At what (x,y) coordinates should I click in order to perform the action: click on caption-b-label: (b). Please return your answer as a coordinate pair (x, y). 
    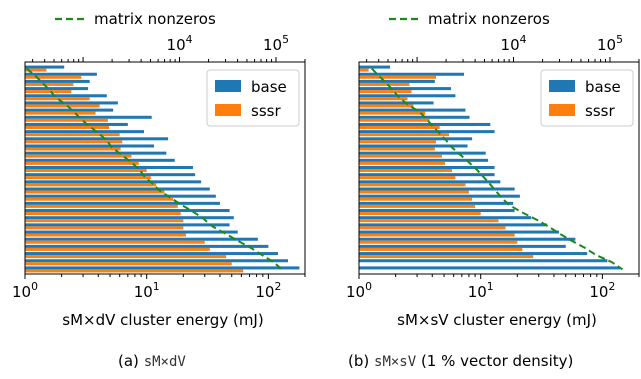
    Looking at the image, I should click on (359, 361).